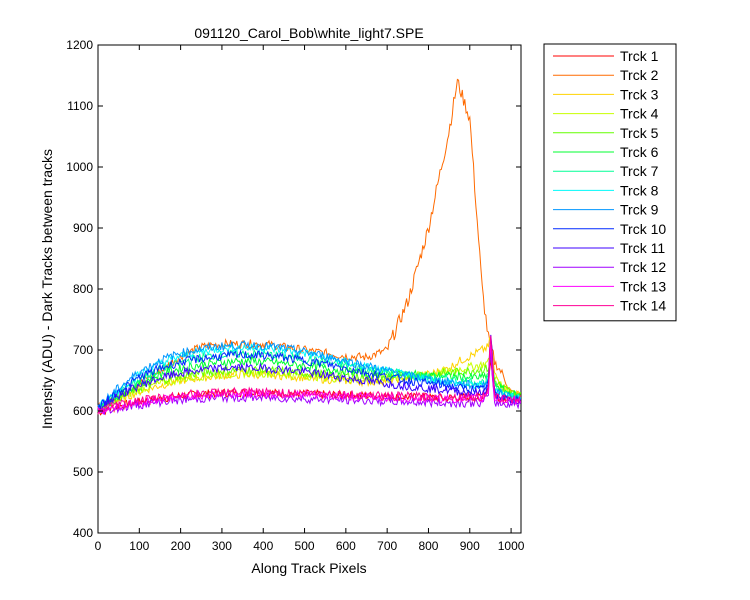  What do you see at coordinates (643, 306) in the screenshot?
I see `legend-label: Trck 14` at bounding box center [643, 306].